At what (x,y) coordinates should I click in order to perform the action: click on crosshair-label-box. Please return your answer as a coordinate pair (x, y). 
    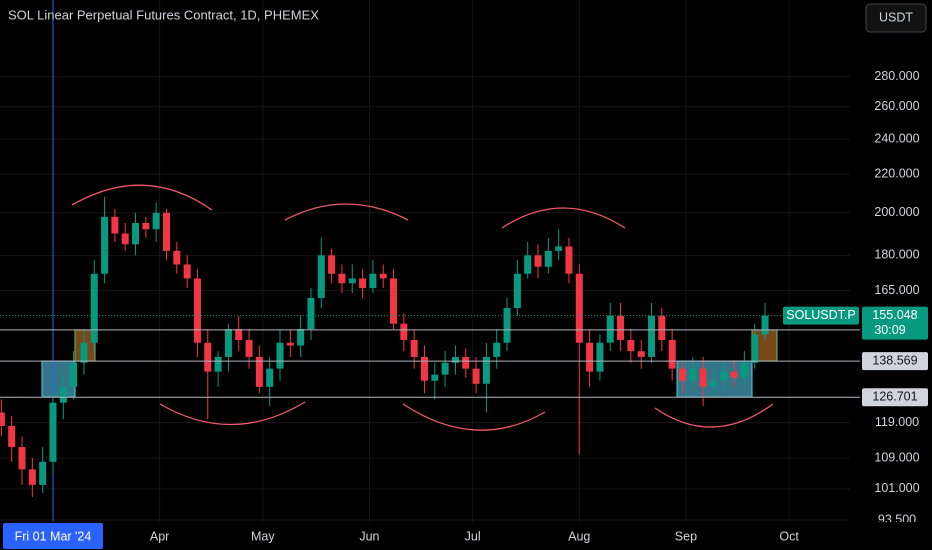
    Looking at the image, I should click on (52, 536).